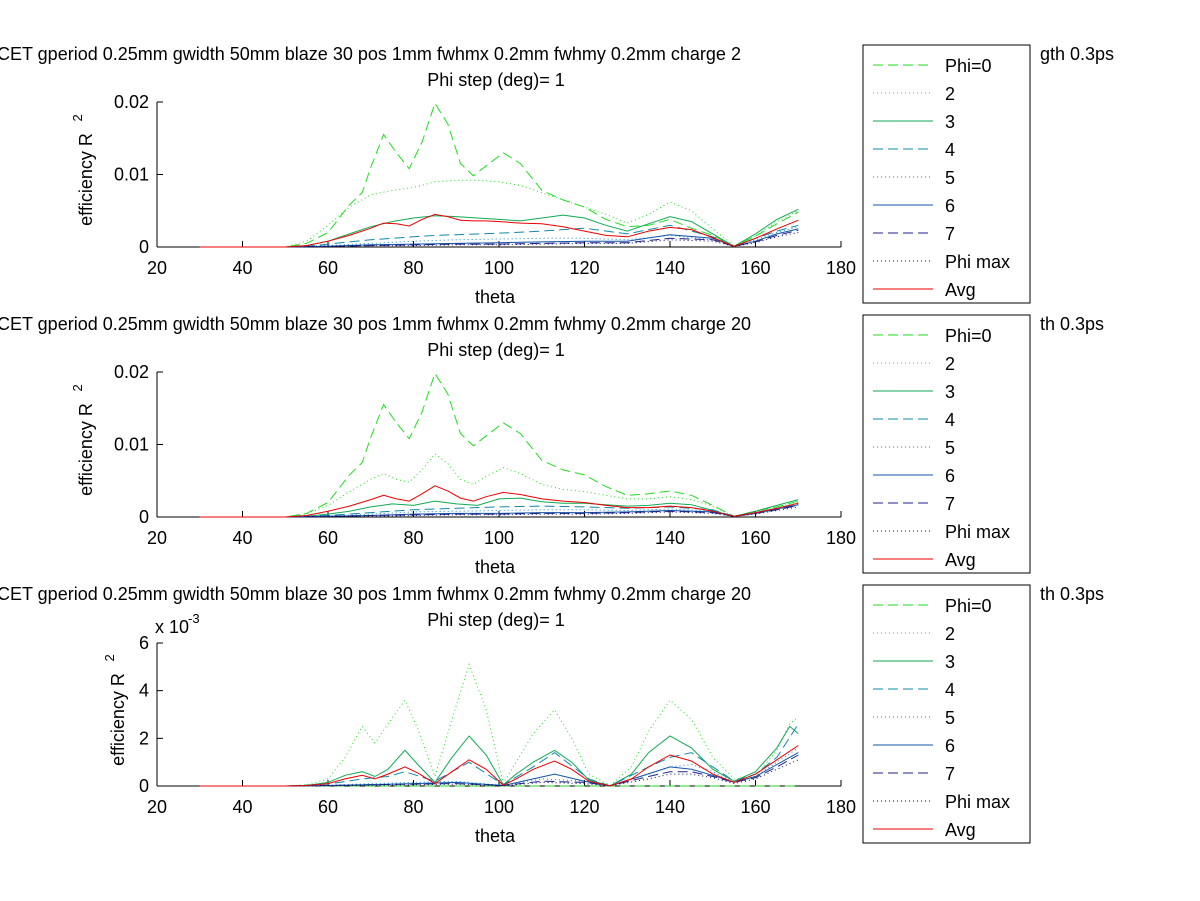 The width and height of the screenshot is (1200, 901). Describe the element at coordinates (1077, 54) in the screenshot. I see `chart-title-tail: gth 0.3ps` at that location.